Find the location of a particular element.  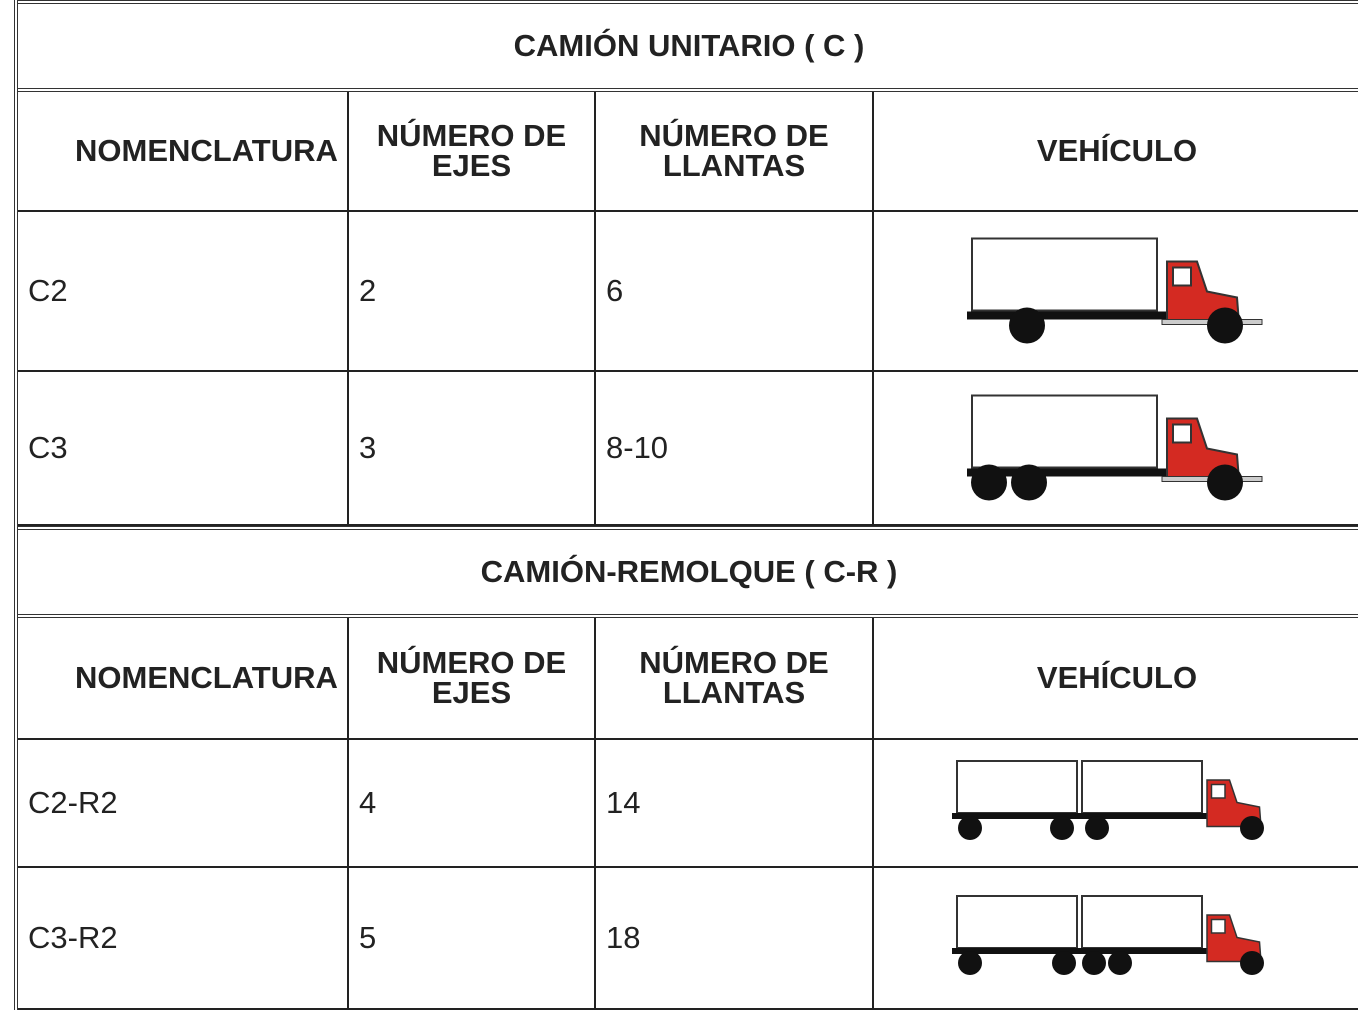

section-title-text: CAMIÓN UNITARIO ( C ) is located at coordinates (689, 45).